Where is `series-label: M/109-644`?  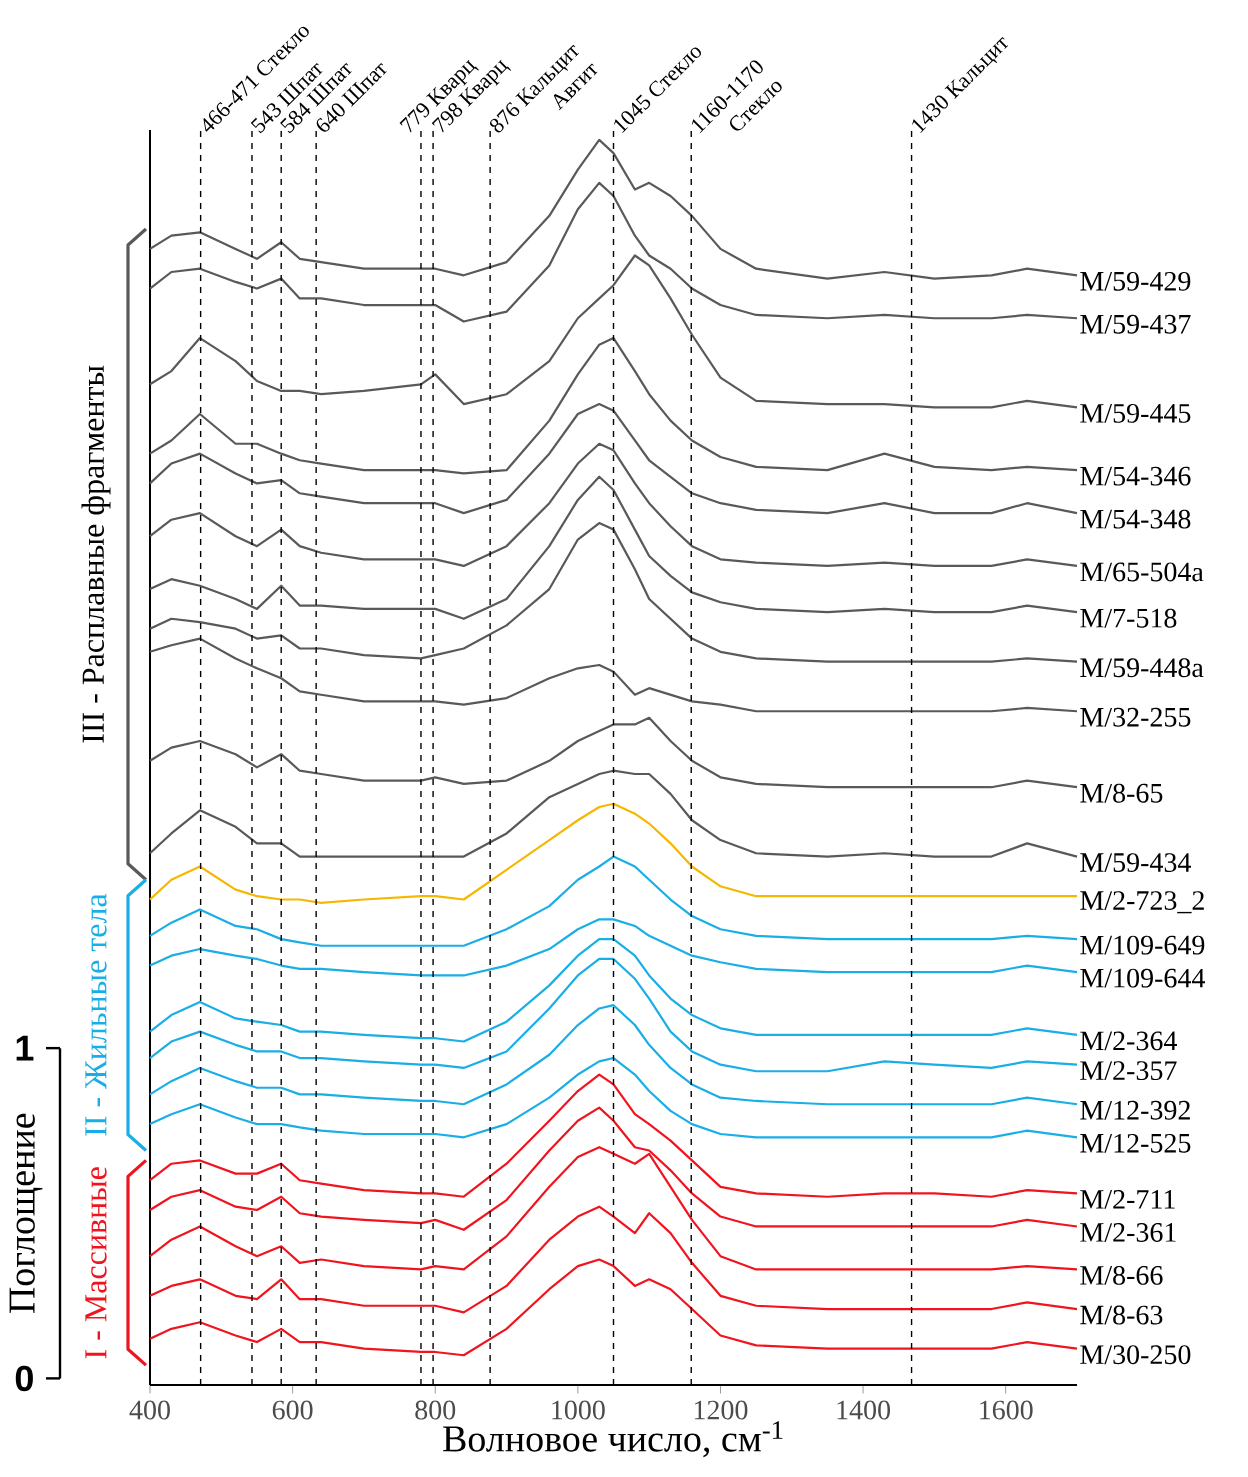
series-label: M/109-644 is located at coordinates (1142, 978).